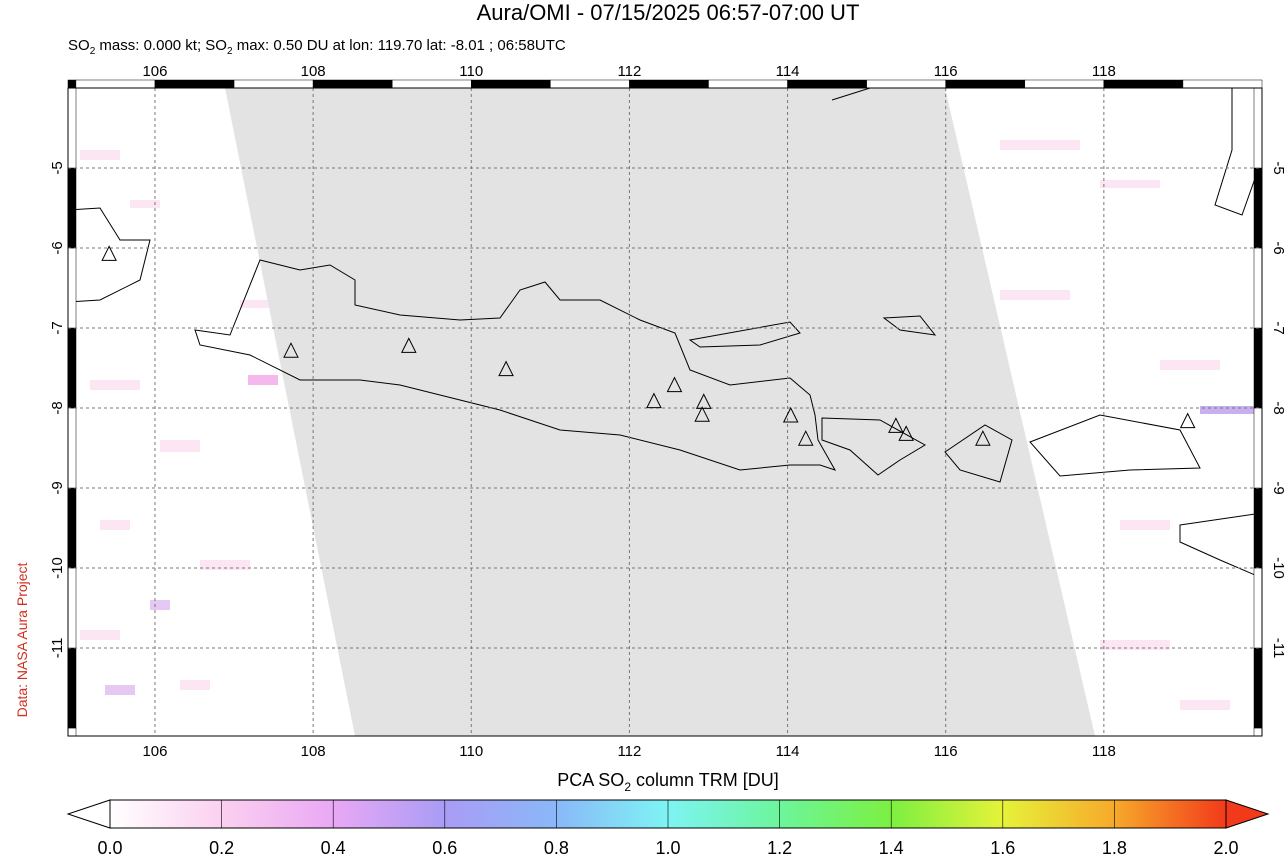 The image size is (1288, 855). I want to click on colorbar-tick-label: 1.2, so click(779, 846).